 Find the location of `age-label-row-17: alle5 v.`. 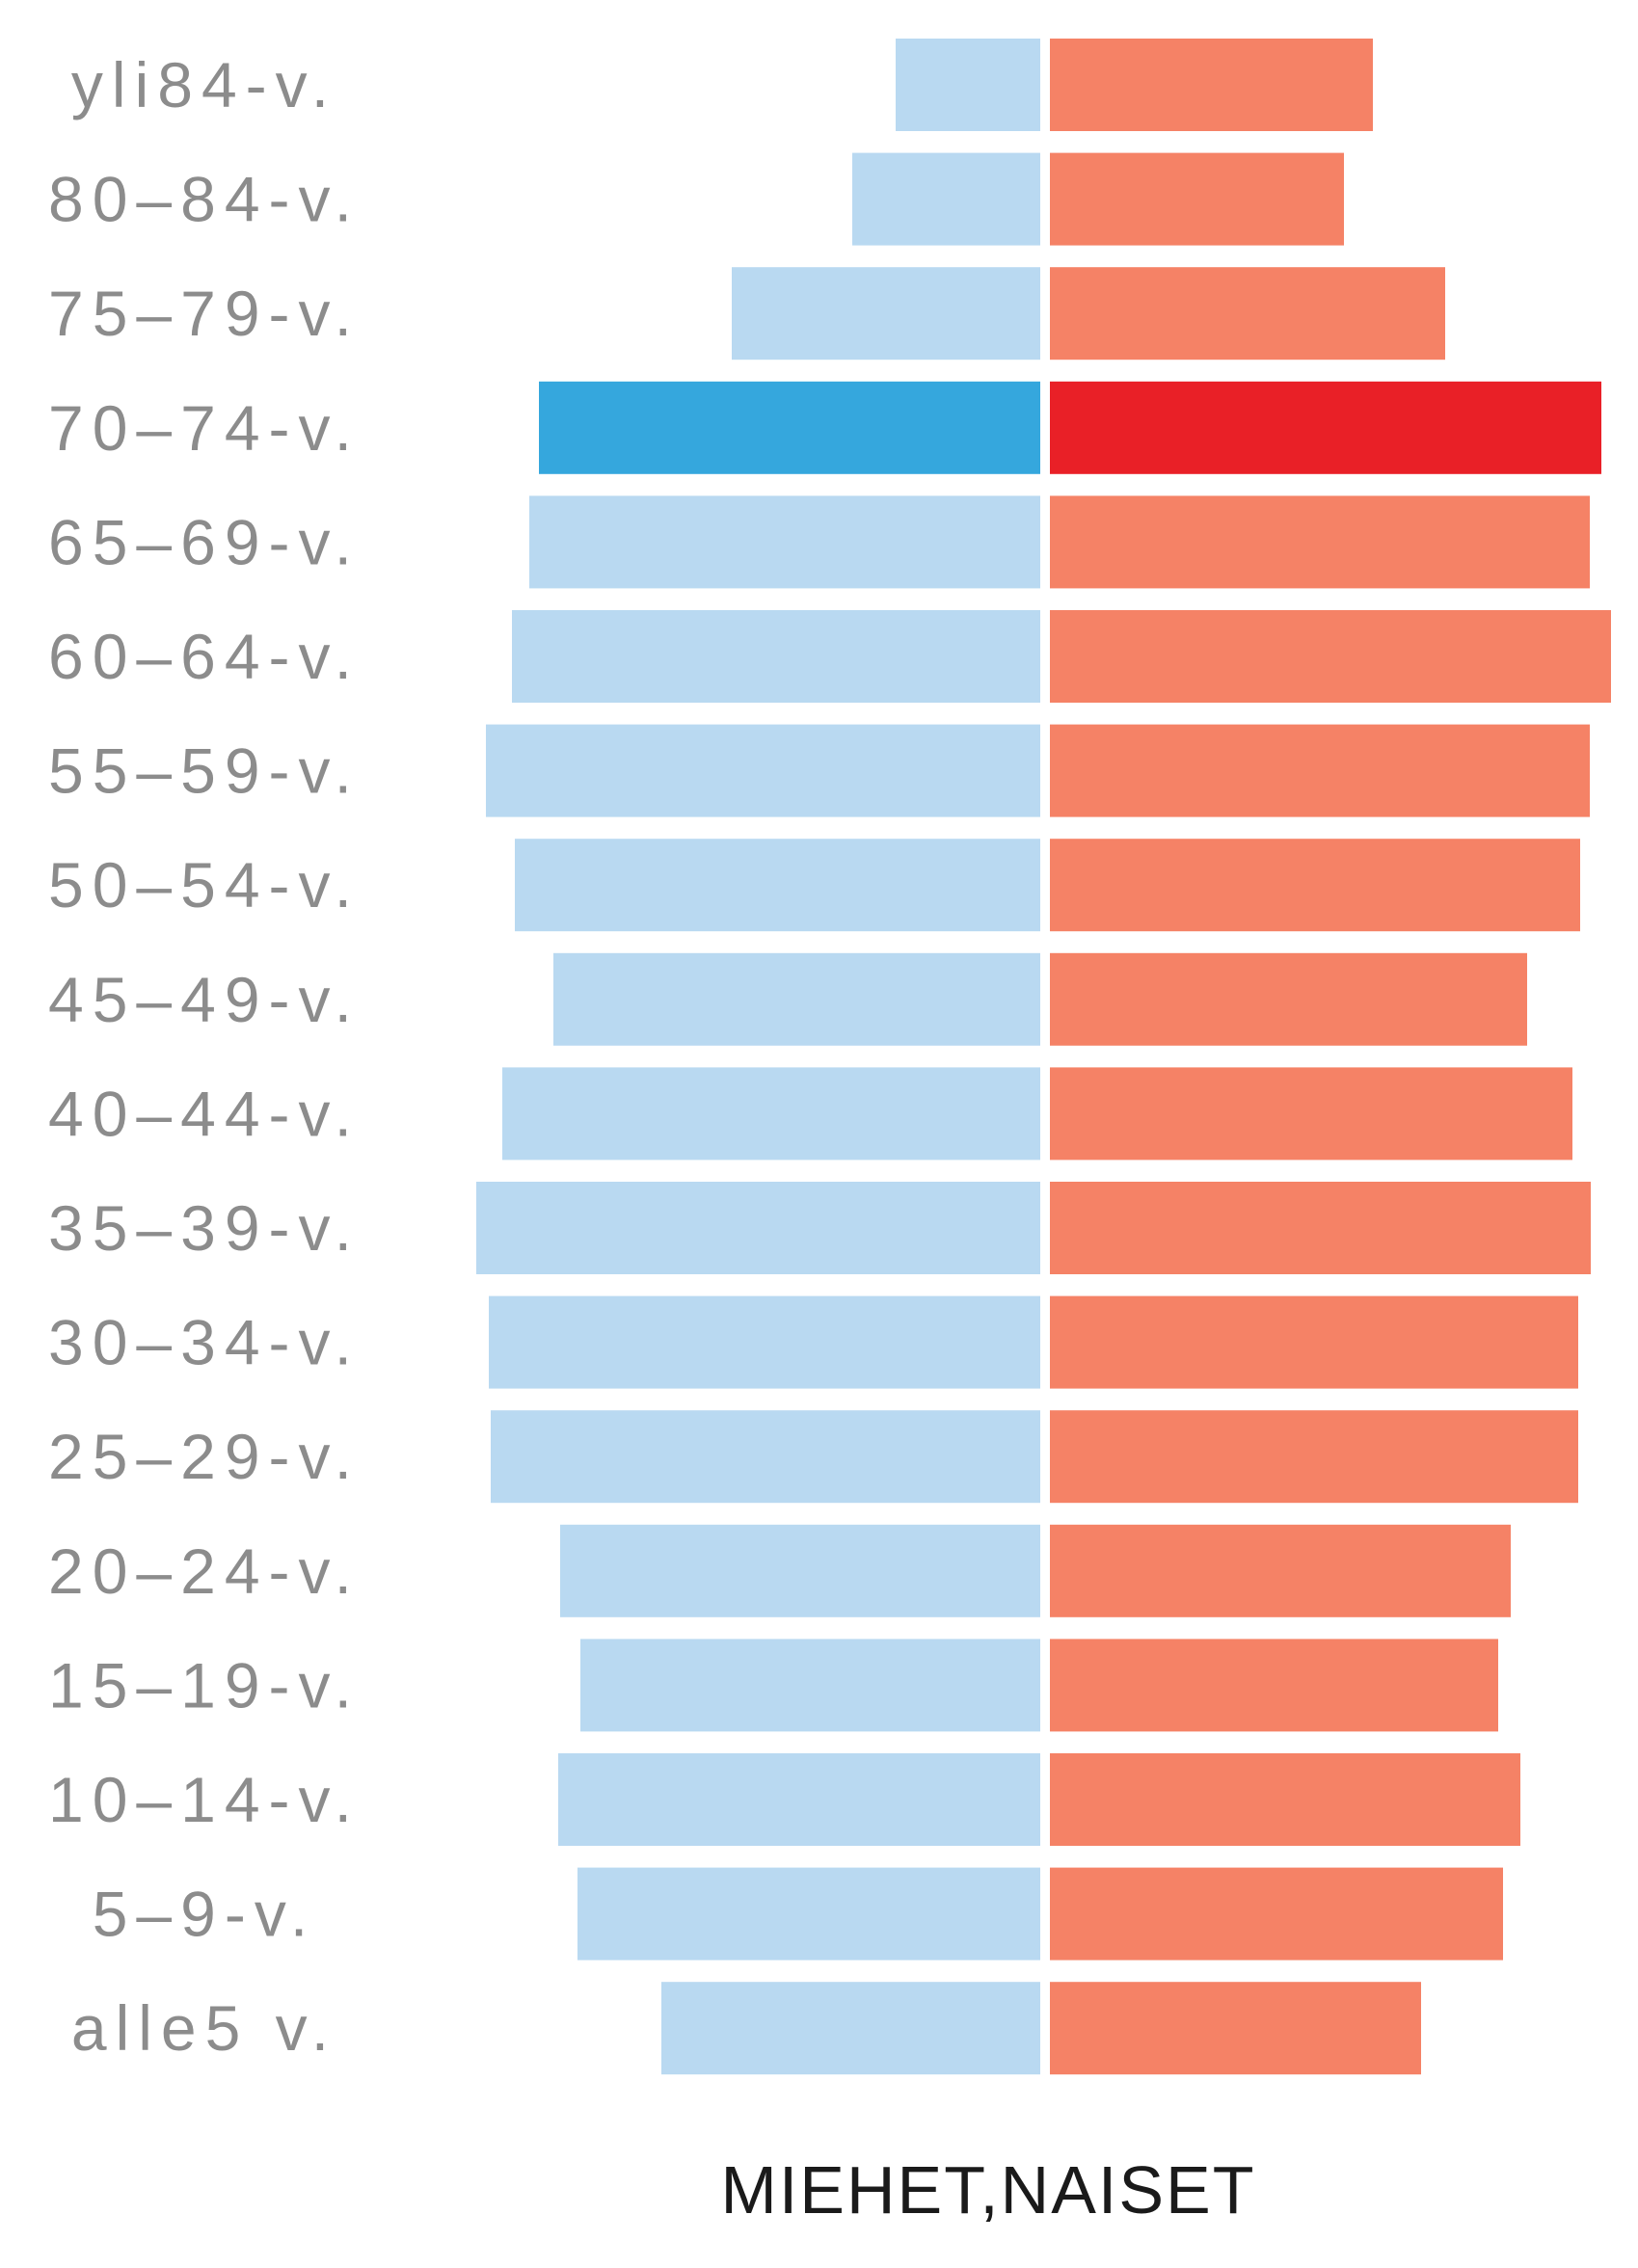

age-label-row-17: alle5 v. is located at coordinates (204, 2028).